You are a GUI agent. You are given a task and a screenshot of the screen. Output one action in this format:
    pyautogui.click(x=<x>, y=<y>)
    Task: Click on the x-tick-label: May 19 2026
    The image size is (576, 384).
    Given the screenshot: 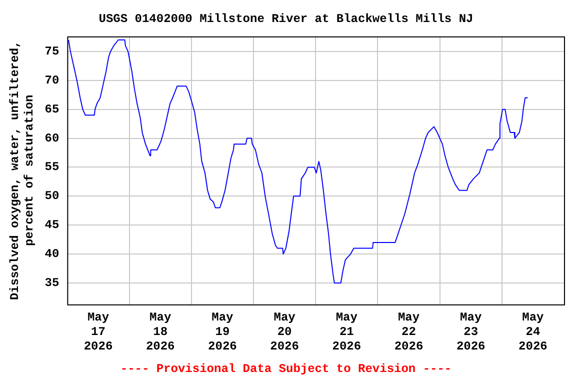 What is the action you would take?
    pyautogui.click(x=222, y=332)
    